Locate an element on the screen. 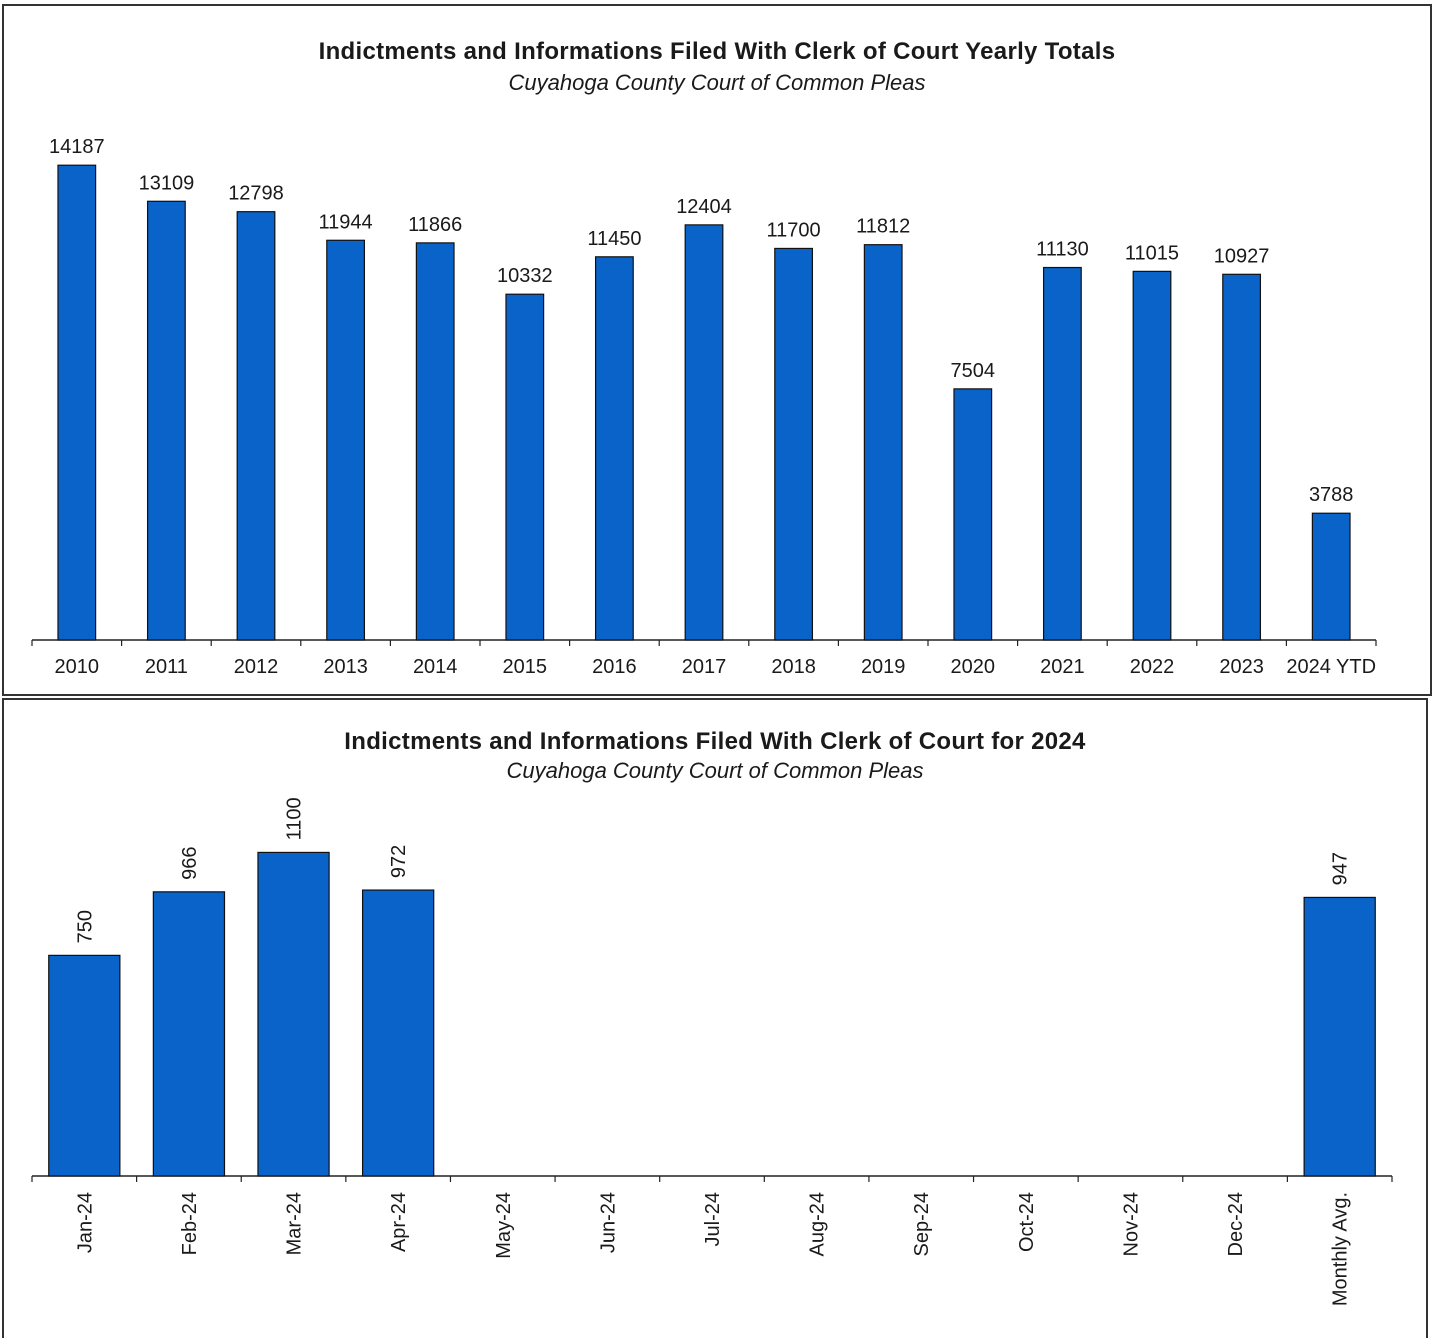  x-tick-label: Oct-24 is located at coordinates (1027, 1222).